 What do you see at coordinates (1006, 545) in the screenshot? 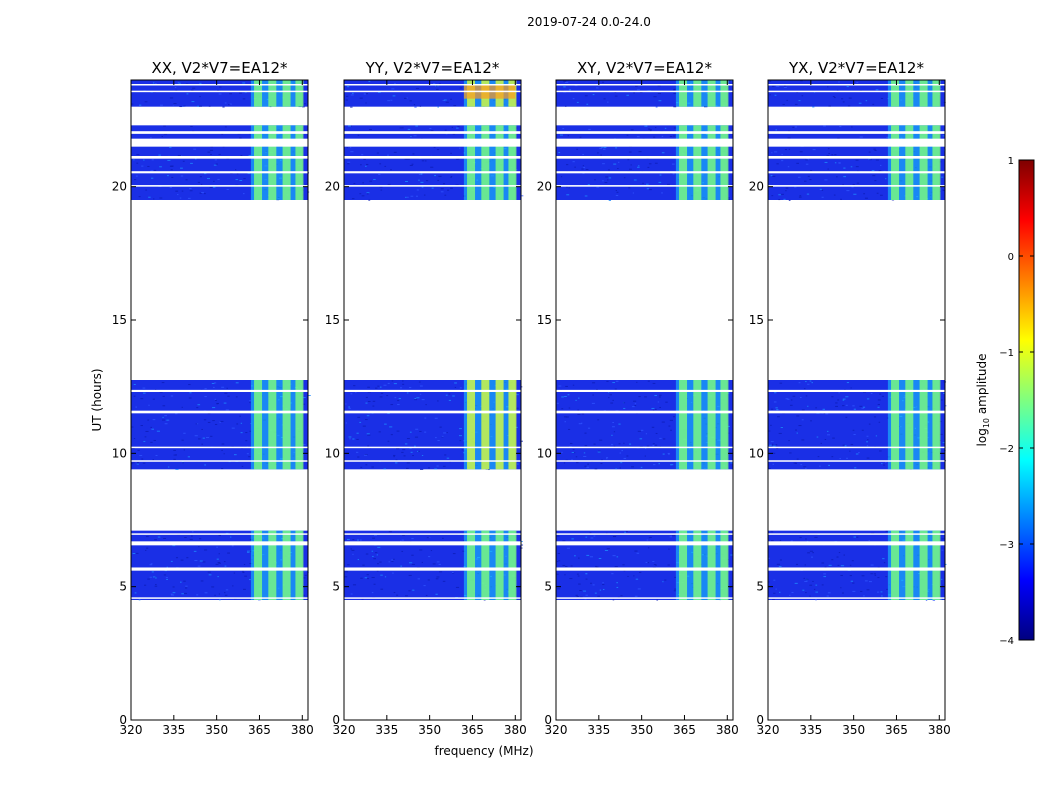
I see `colorbar-tick-label: −3` at bounding box center [1006, 545].